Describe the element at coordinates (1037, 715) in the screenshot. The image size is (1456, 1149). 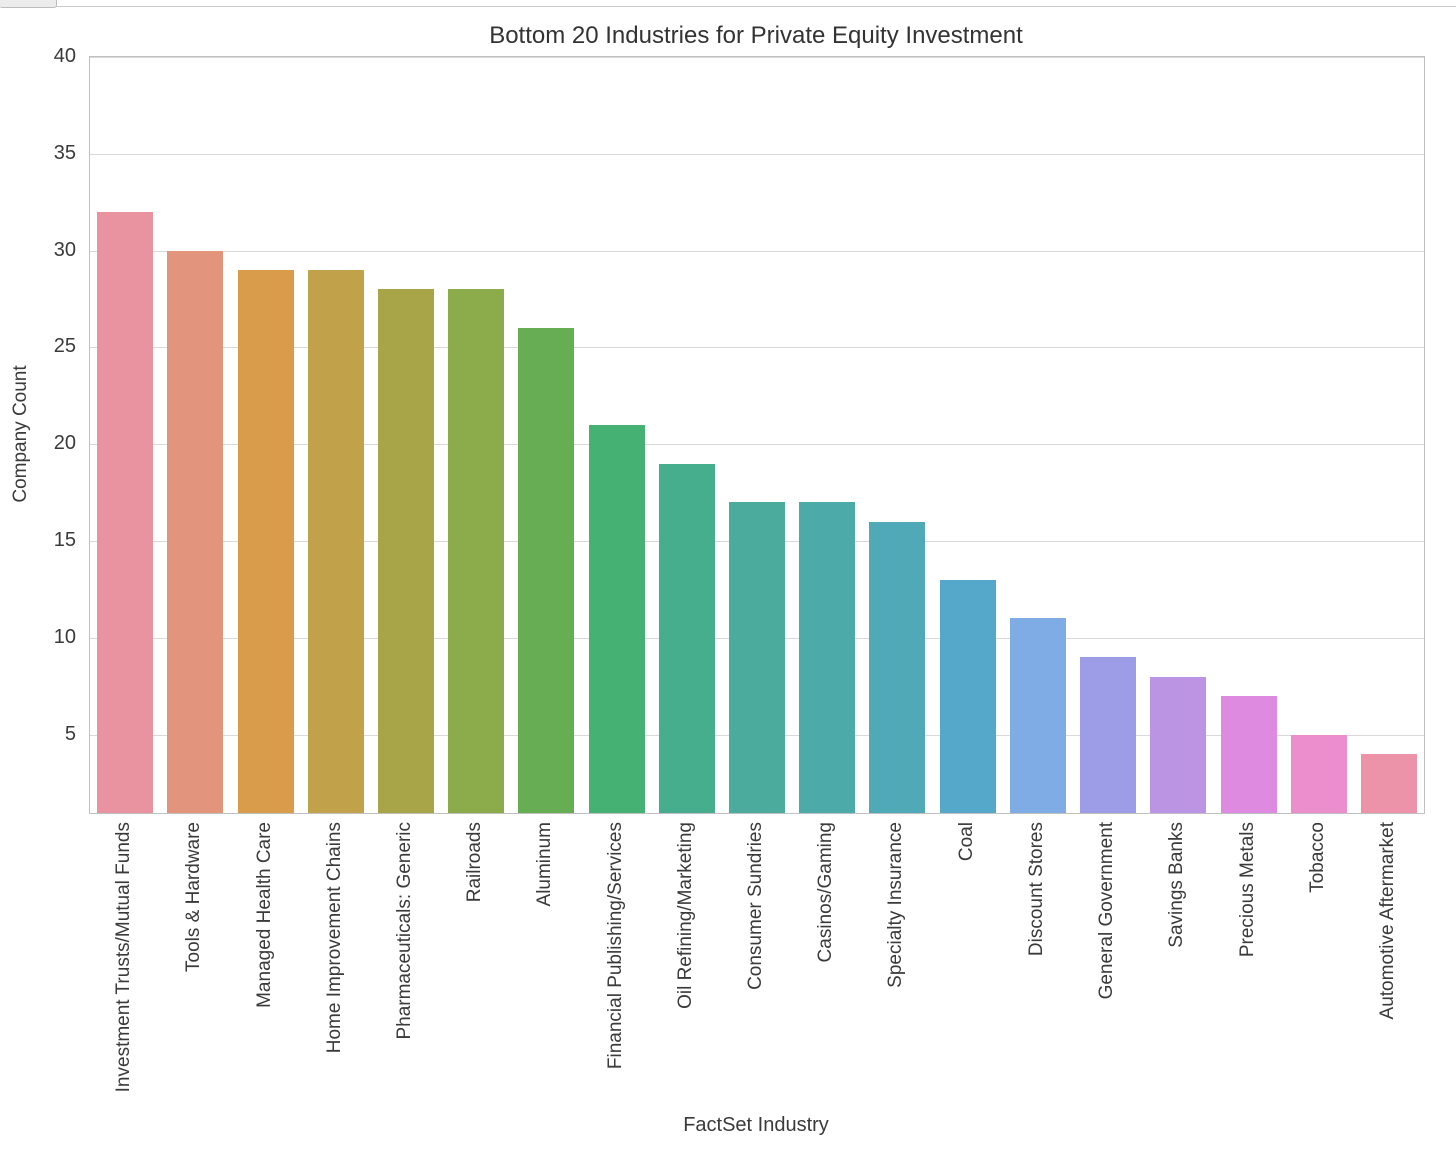
I see `bar-discount-stores` at that location.